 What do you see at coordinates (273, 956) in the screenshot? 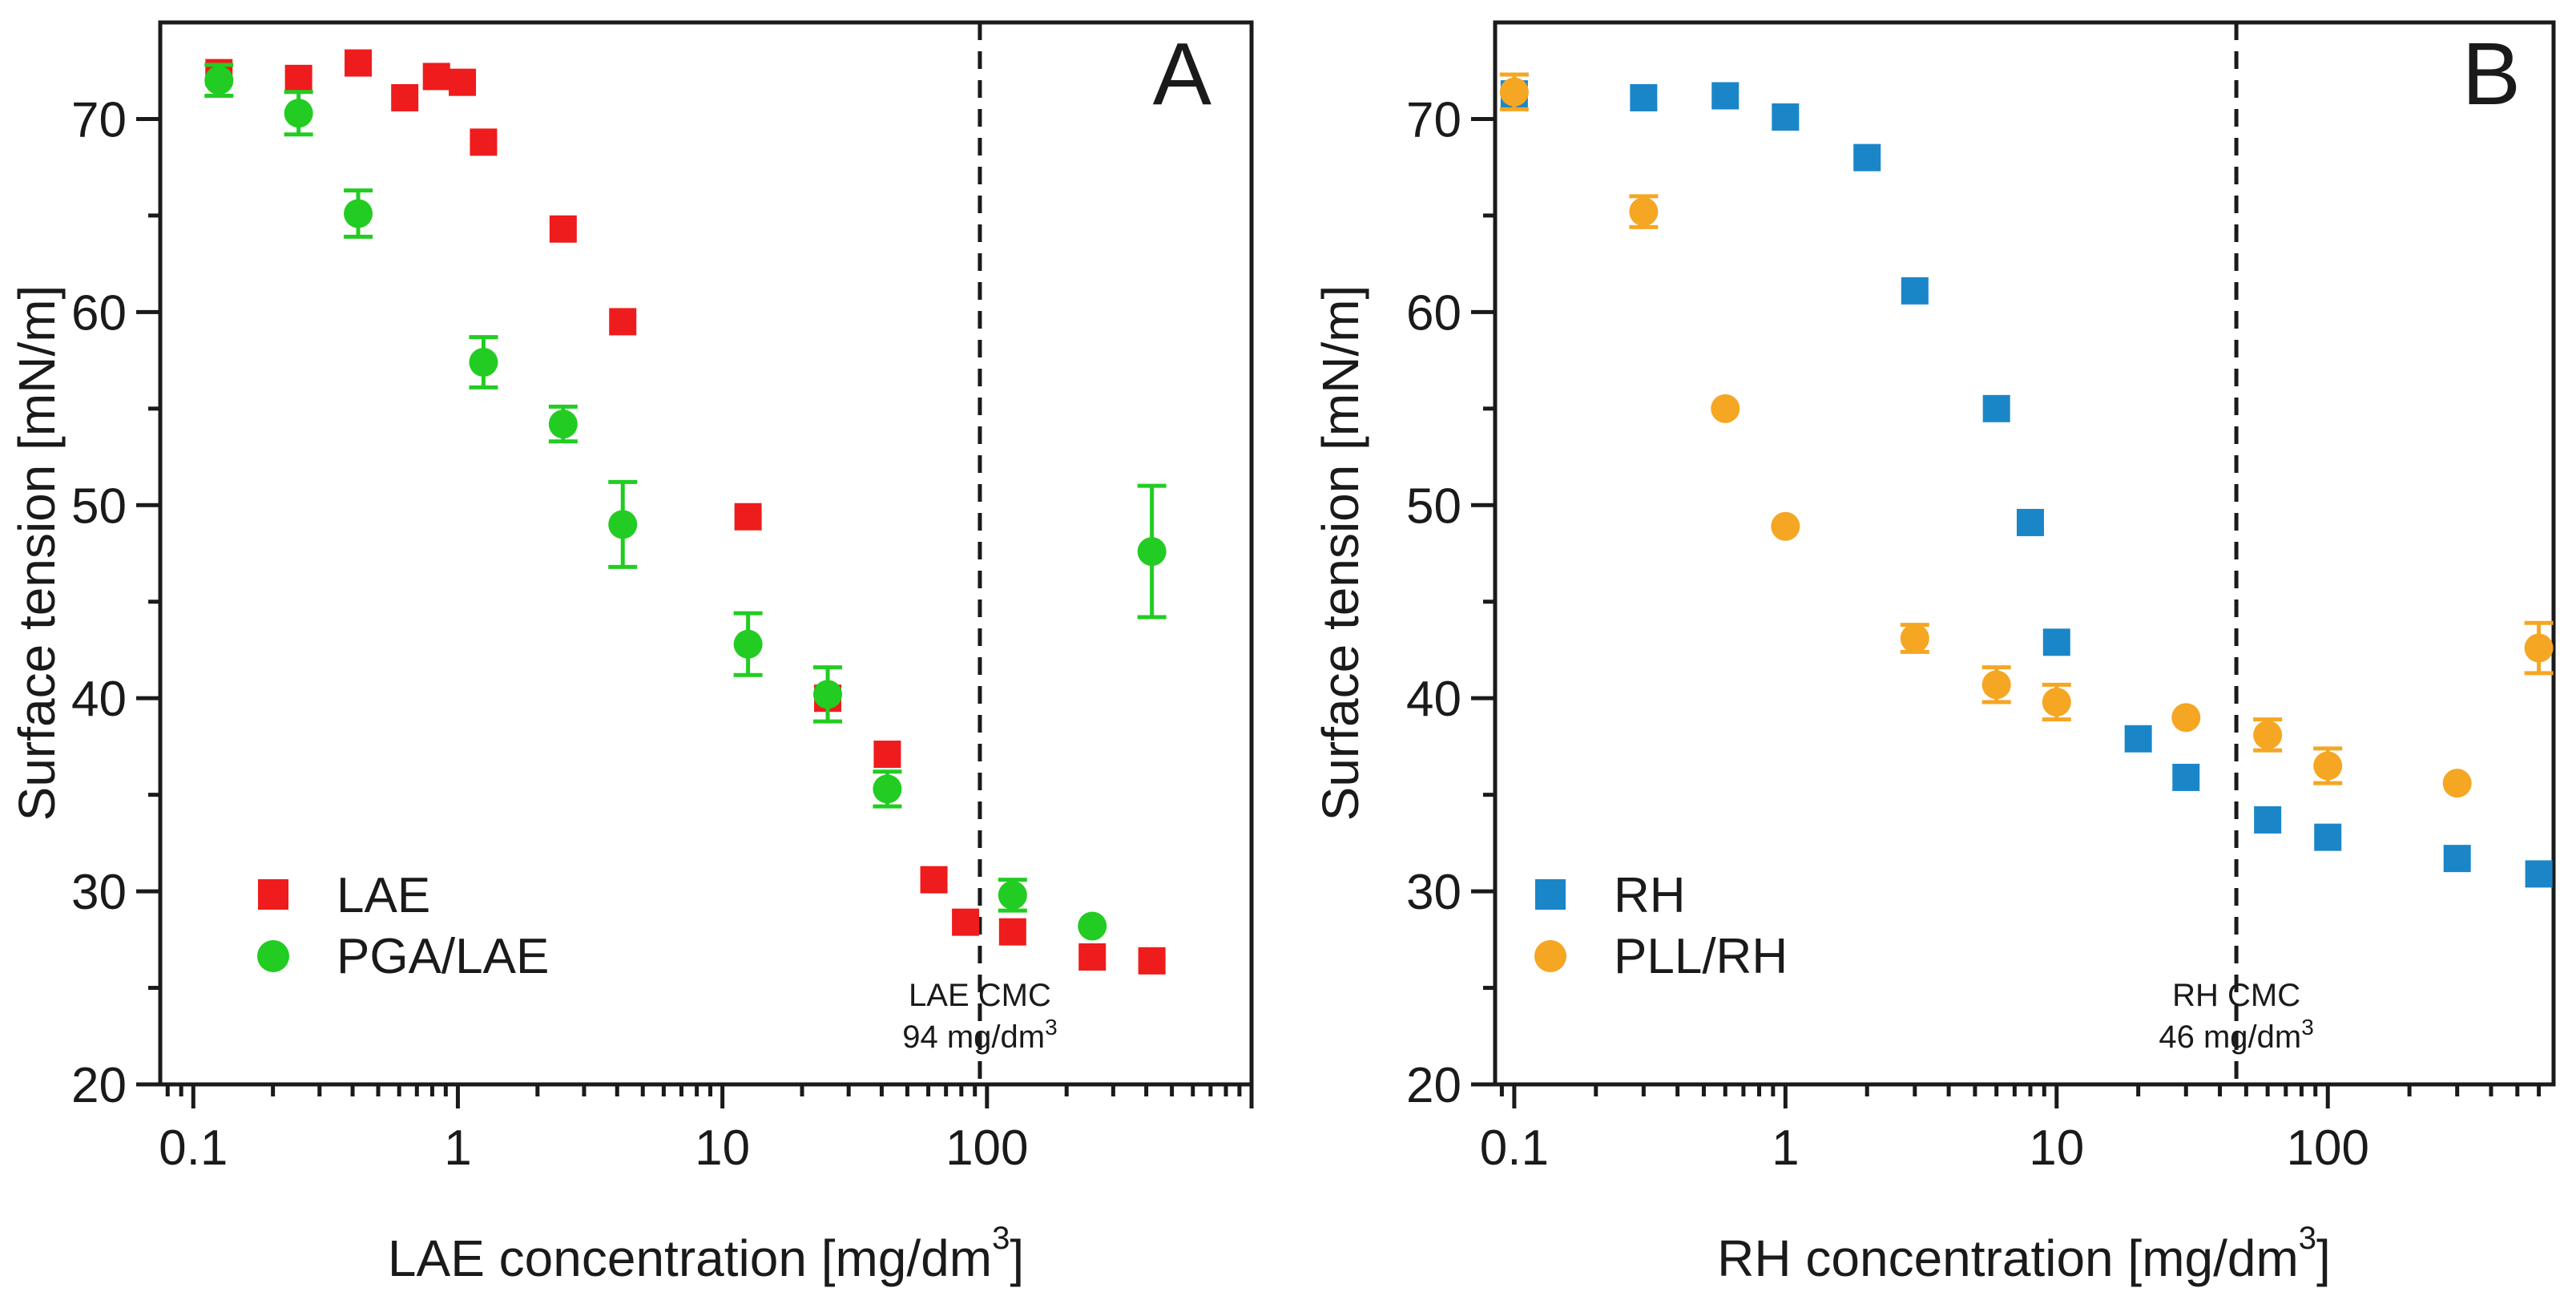
I see `legend-marker-pga-lae` at bounding box center [273, 956].